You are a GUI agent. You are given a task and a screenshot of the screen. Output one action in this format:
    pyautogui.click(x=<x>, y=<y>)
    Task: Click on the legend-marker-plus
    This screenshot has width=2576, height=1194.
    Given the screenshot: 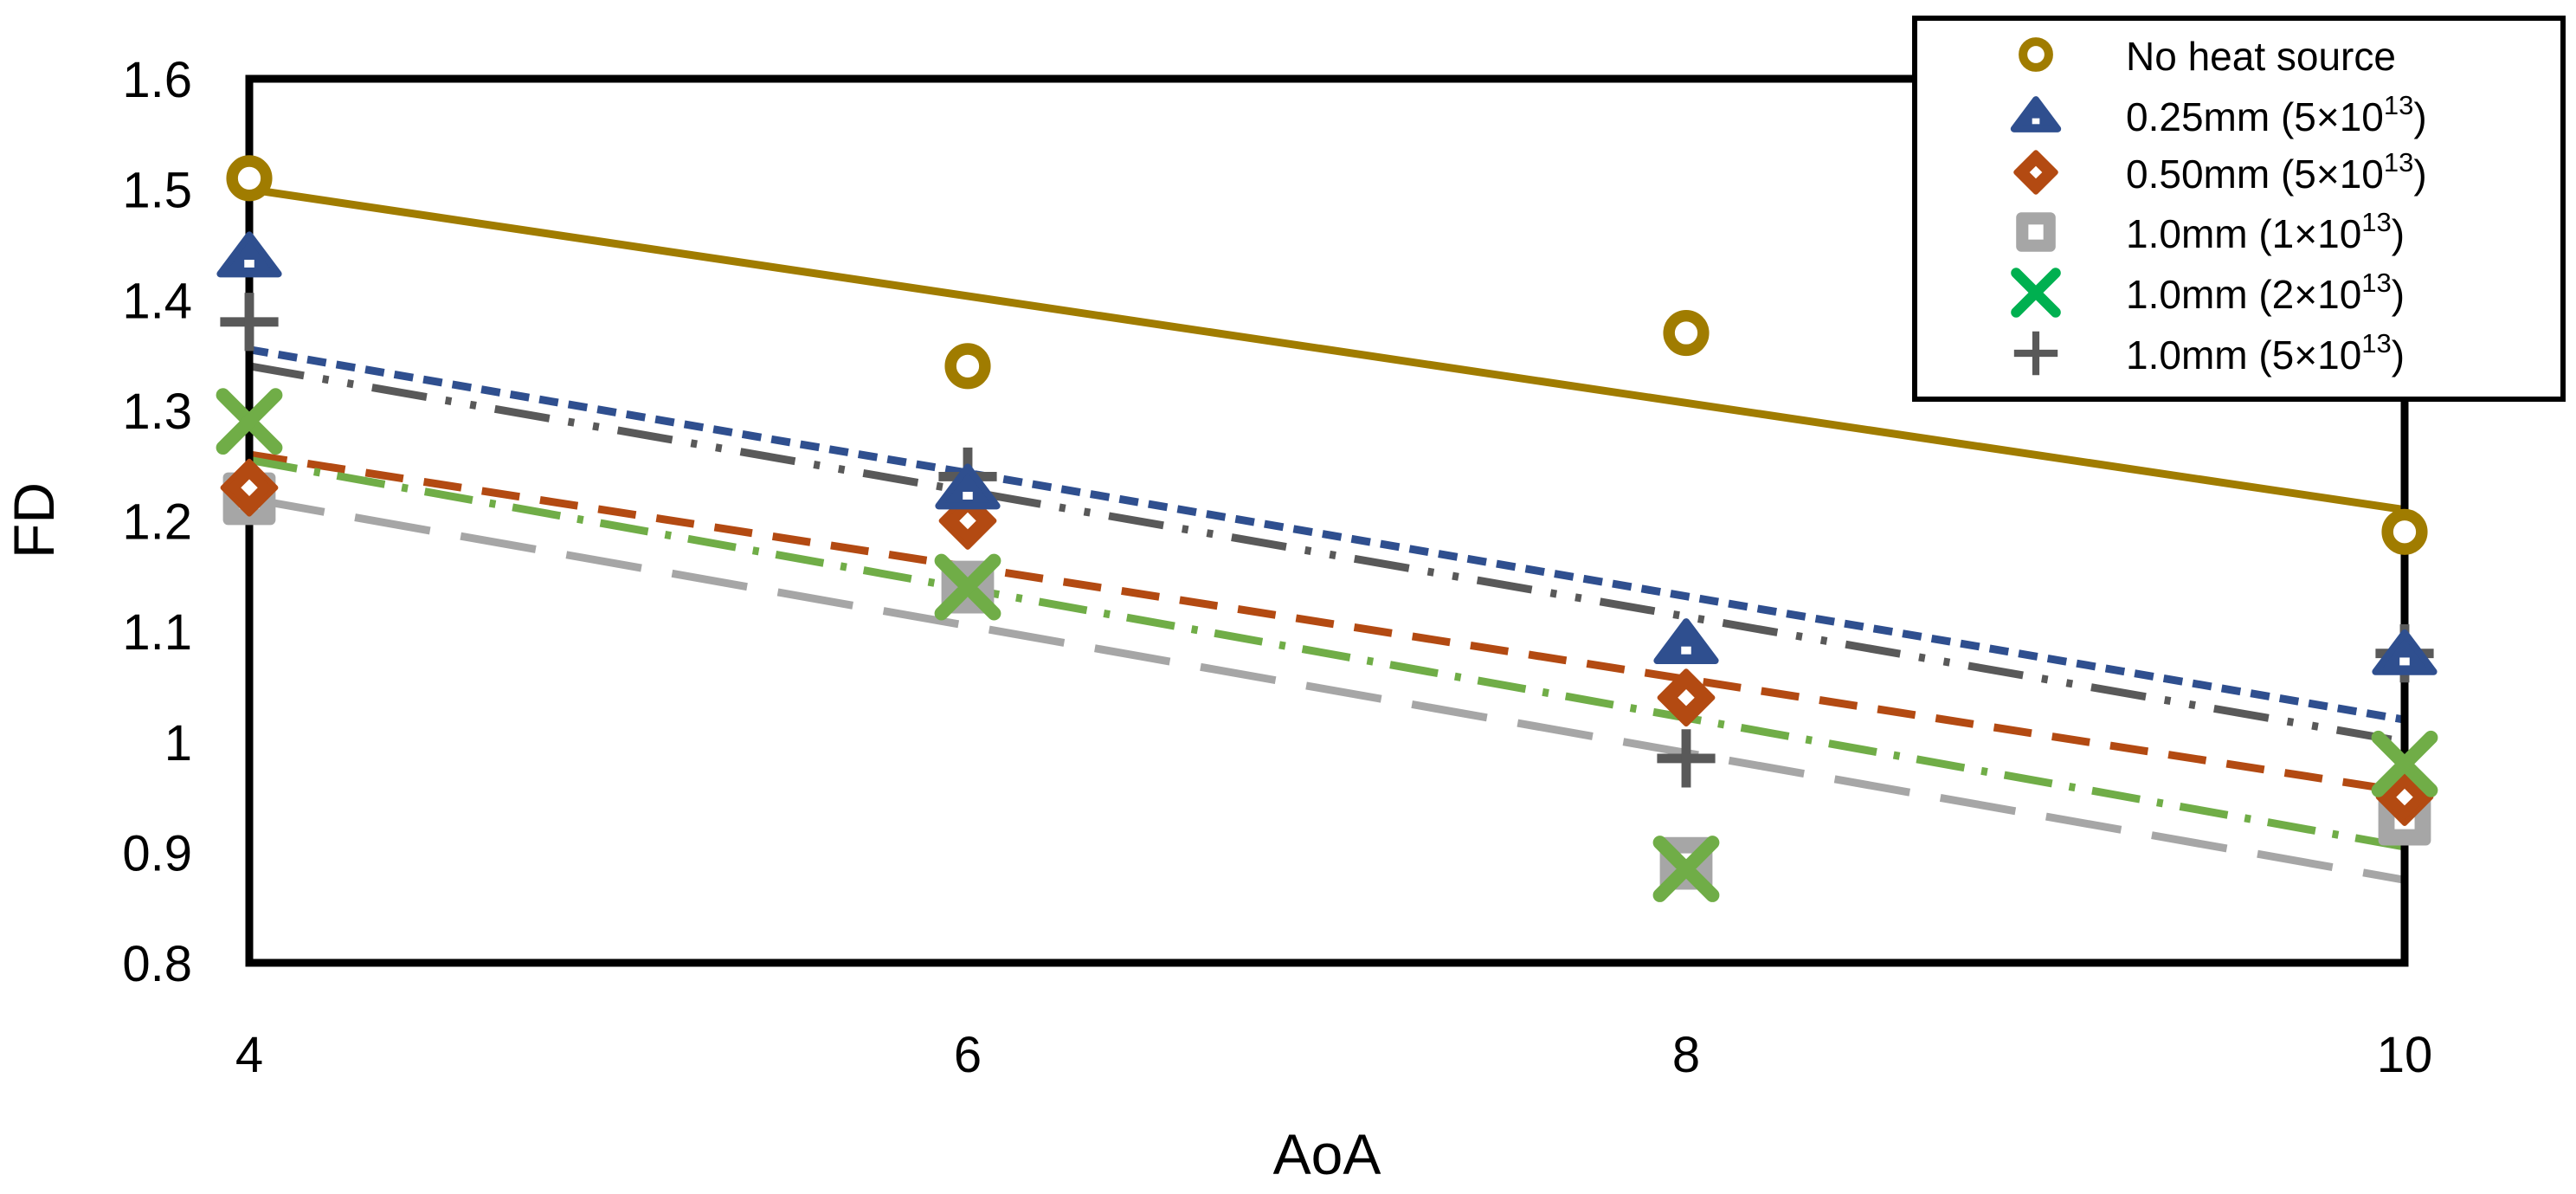 What is the action you would take?
    pyautogui.click(x=2035, y=353)
    